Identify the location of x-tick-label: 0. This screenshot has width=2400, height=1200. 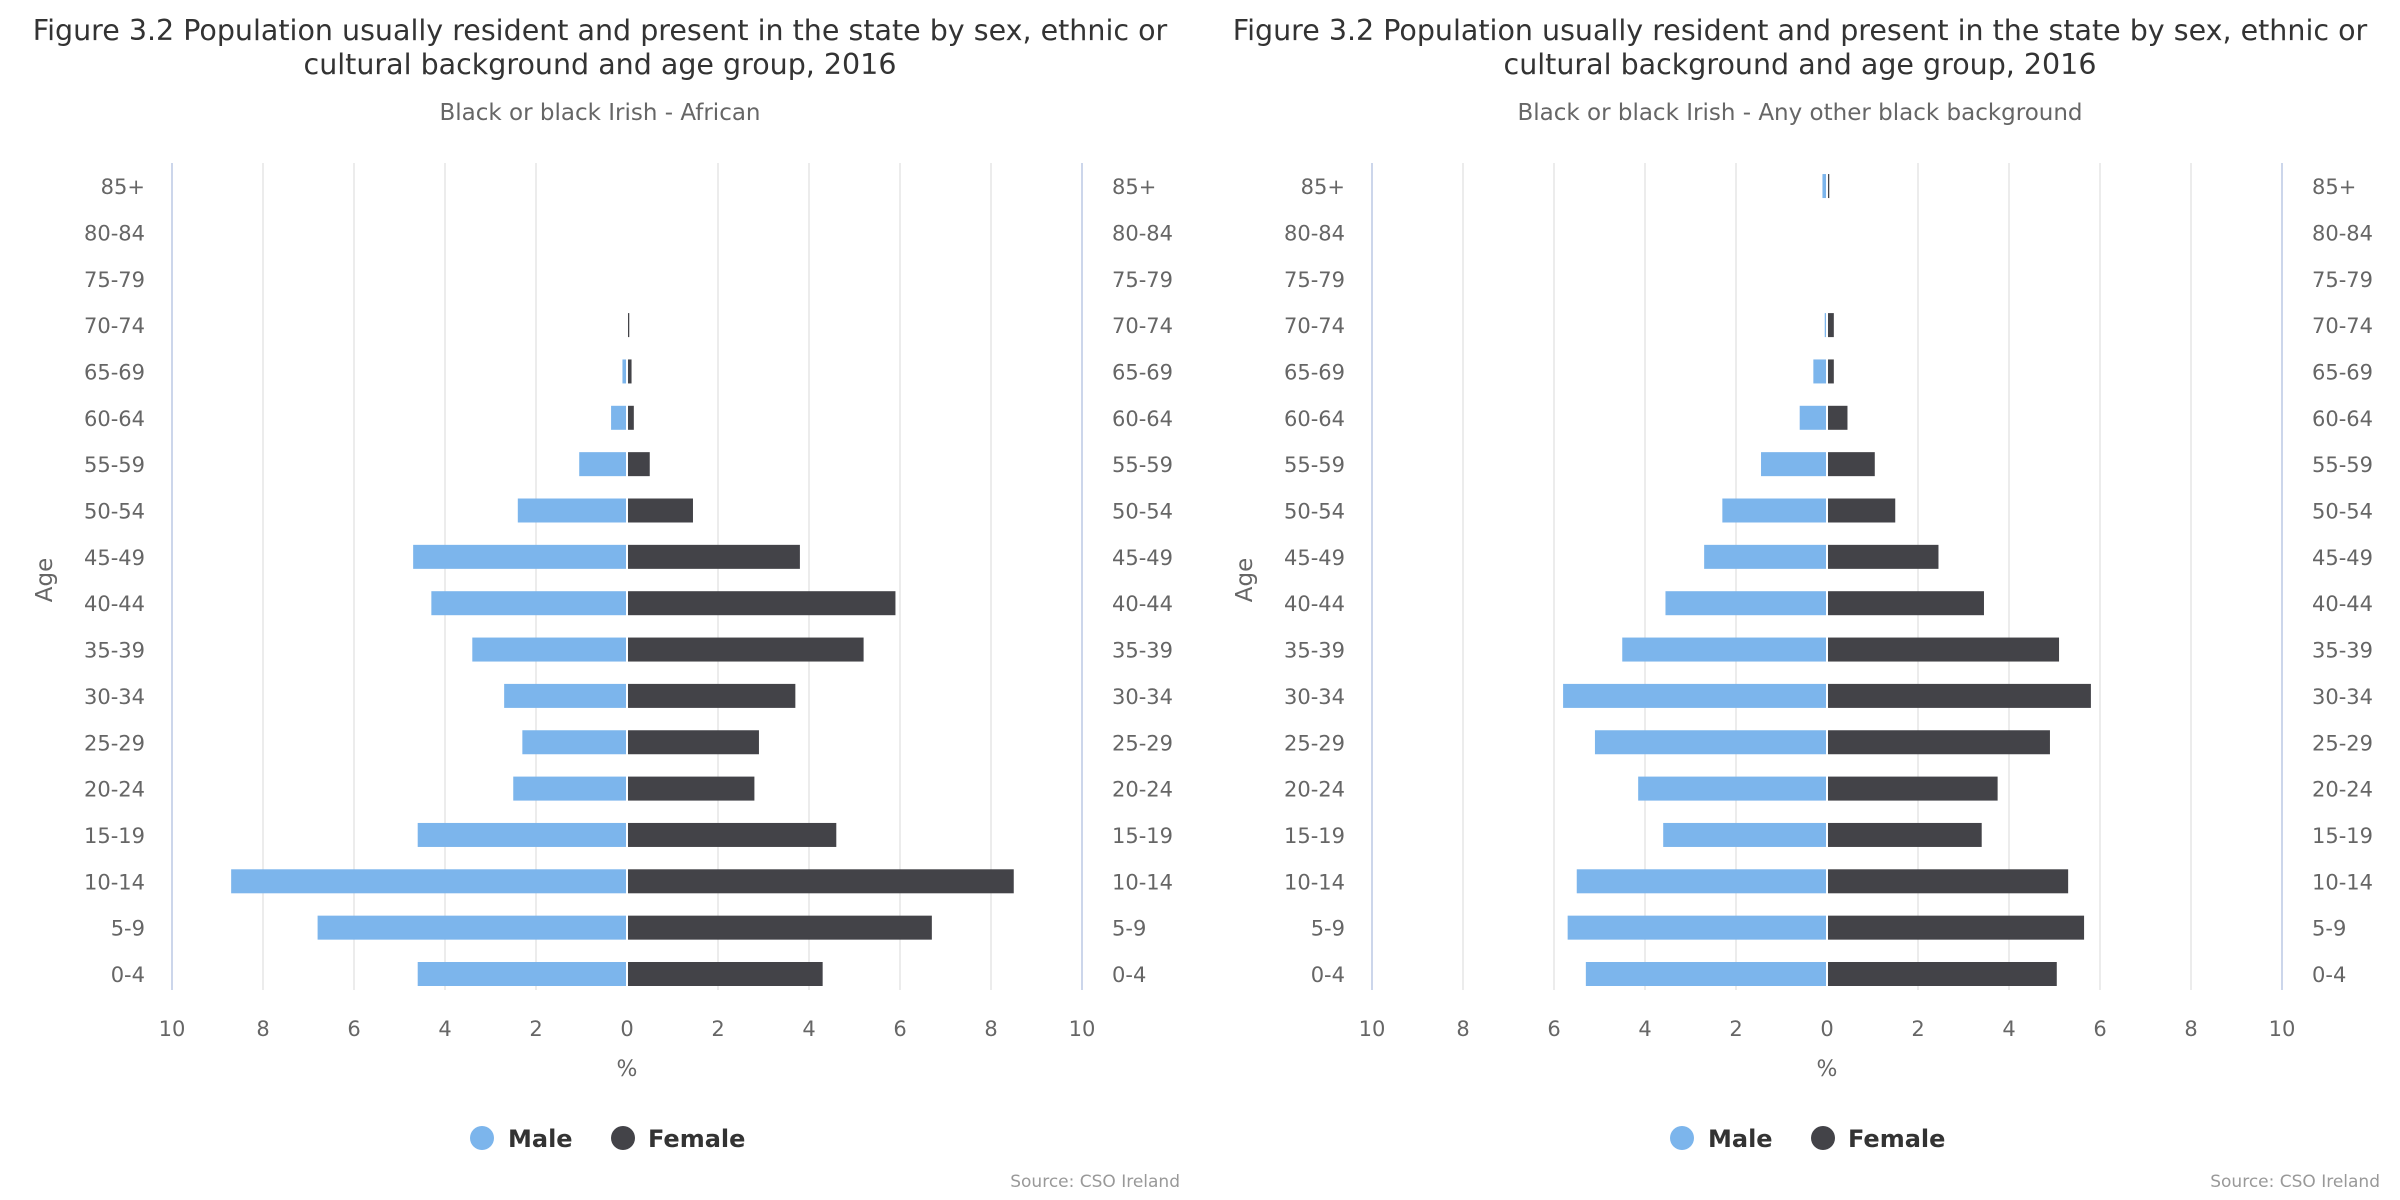
(626, 1029).